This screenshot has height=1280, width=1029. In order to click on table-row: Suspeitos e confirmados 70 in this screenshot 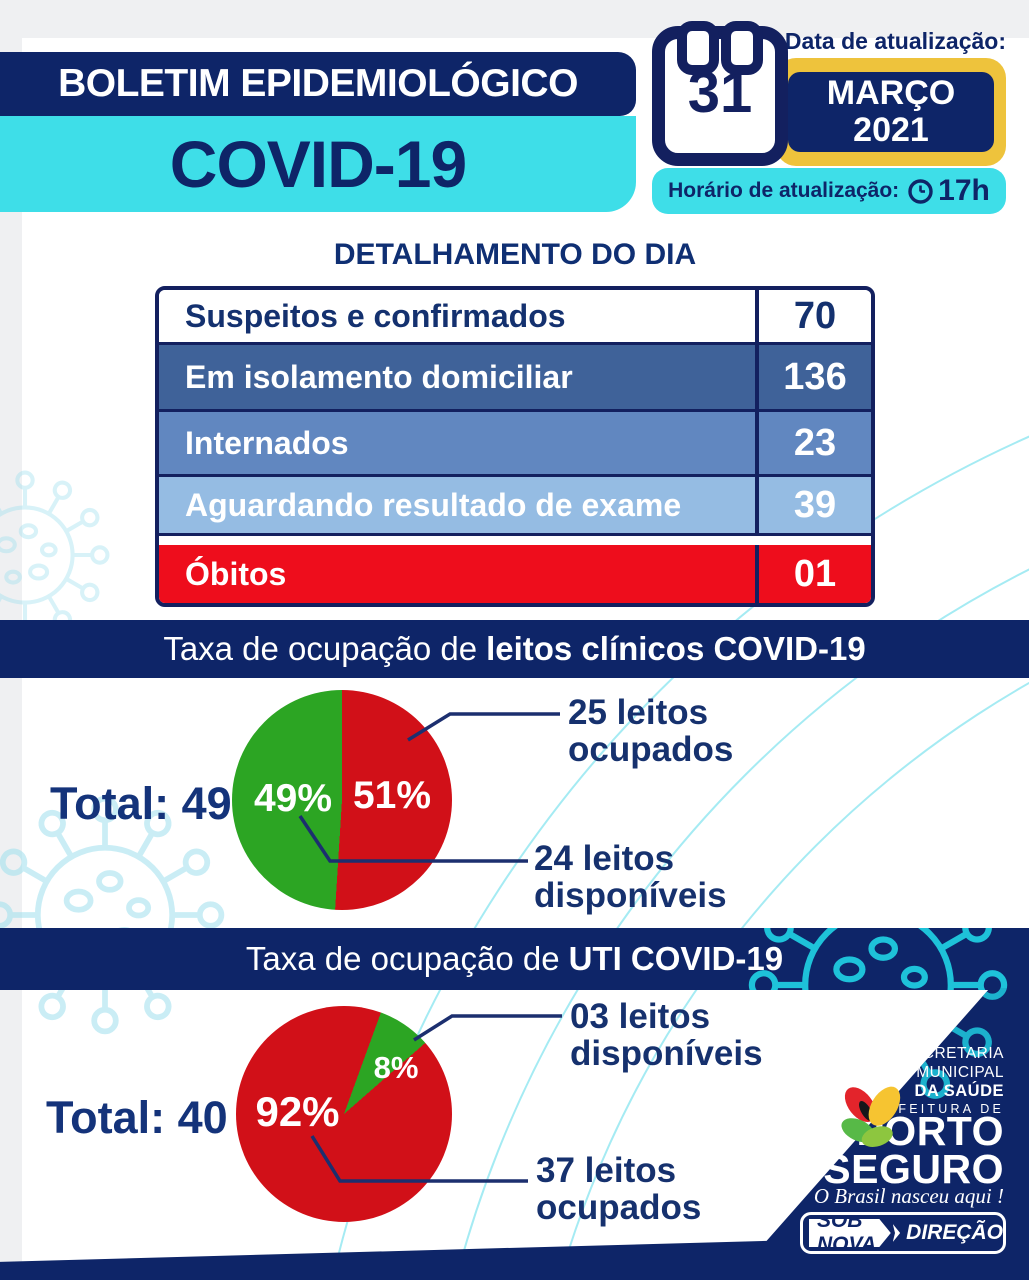, I will do `click(515, 316)`.